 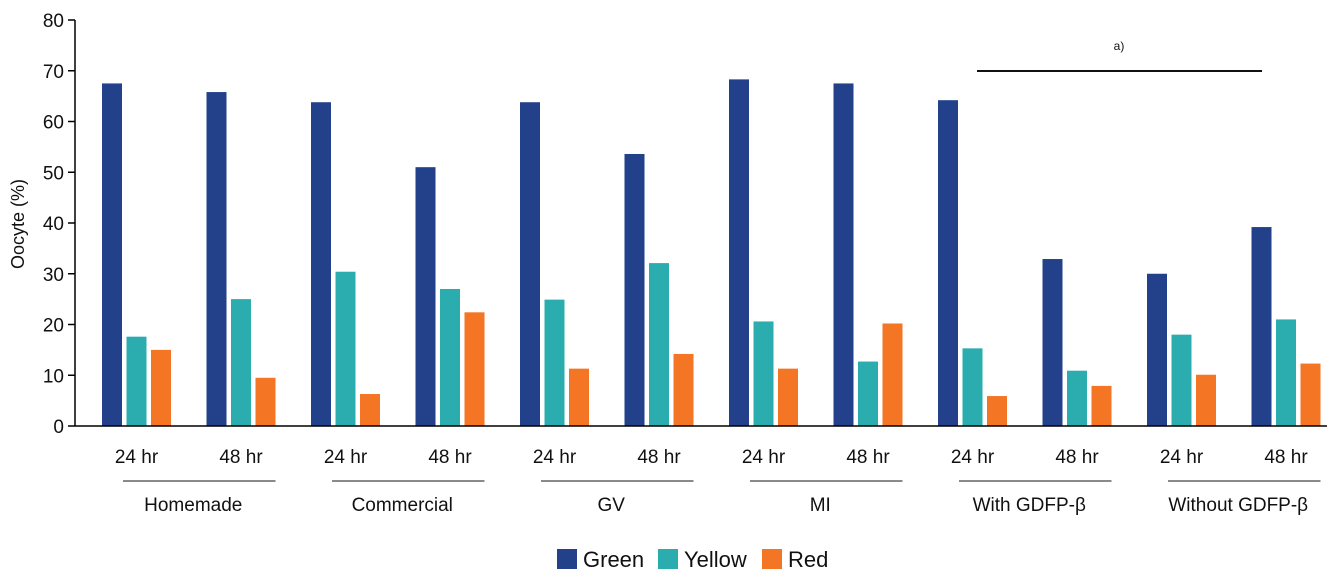 What do you see at coordinates (18, 224) in the screenshot?
I see `y-axis-label: Oocyte (%)` at bounding box center [18, 224].